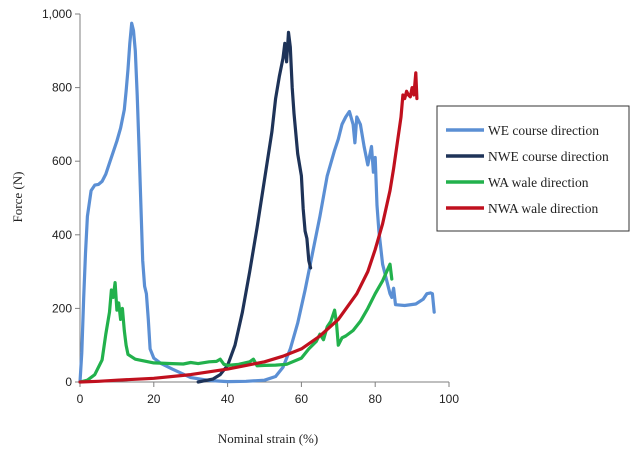 This screenshot has height=455, width=632. Describe the element at coordinates (62, 88) in the screenshot. I see `y-tick-label: 800` at that location.